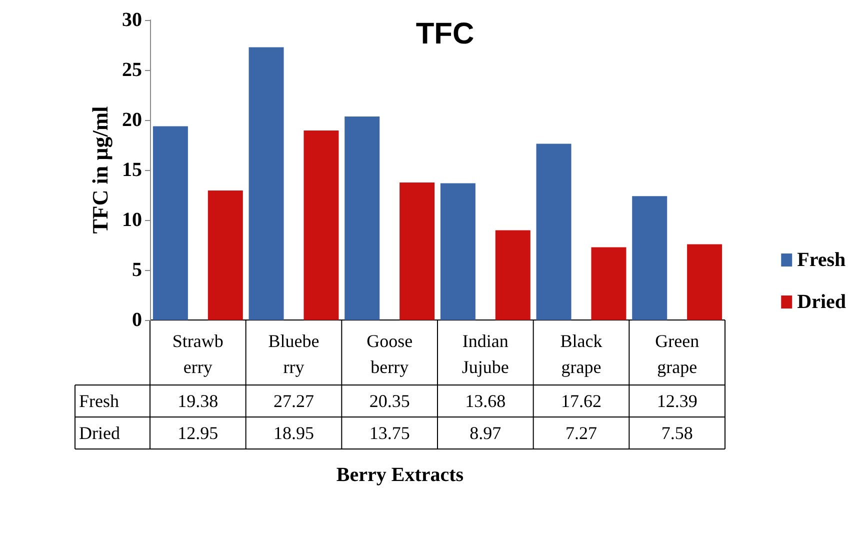 The height and width of the screenshot is (549, 861). Describe the element at coordinates (294, 433) in the screenshot. I see `data-label: 18.95` at that location.